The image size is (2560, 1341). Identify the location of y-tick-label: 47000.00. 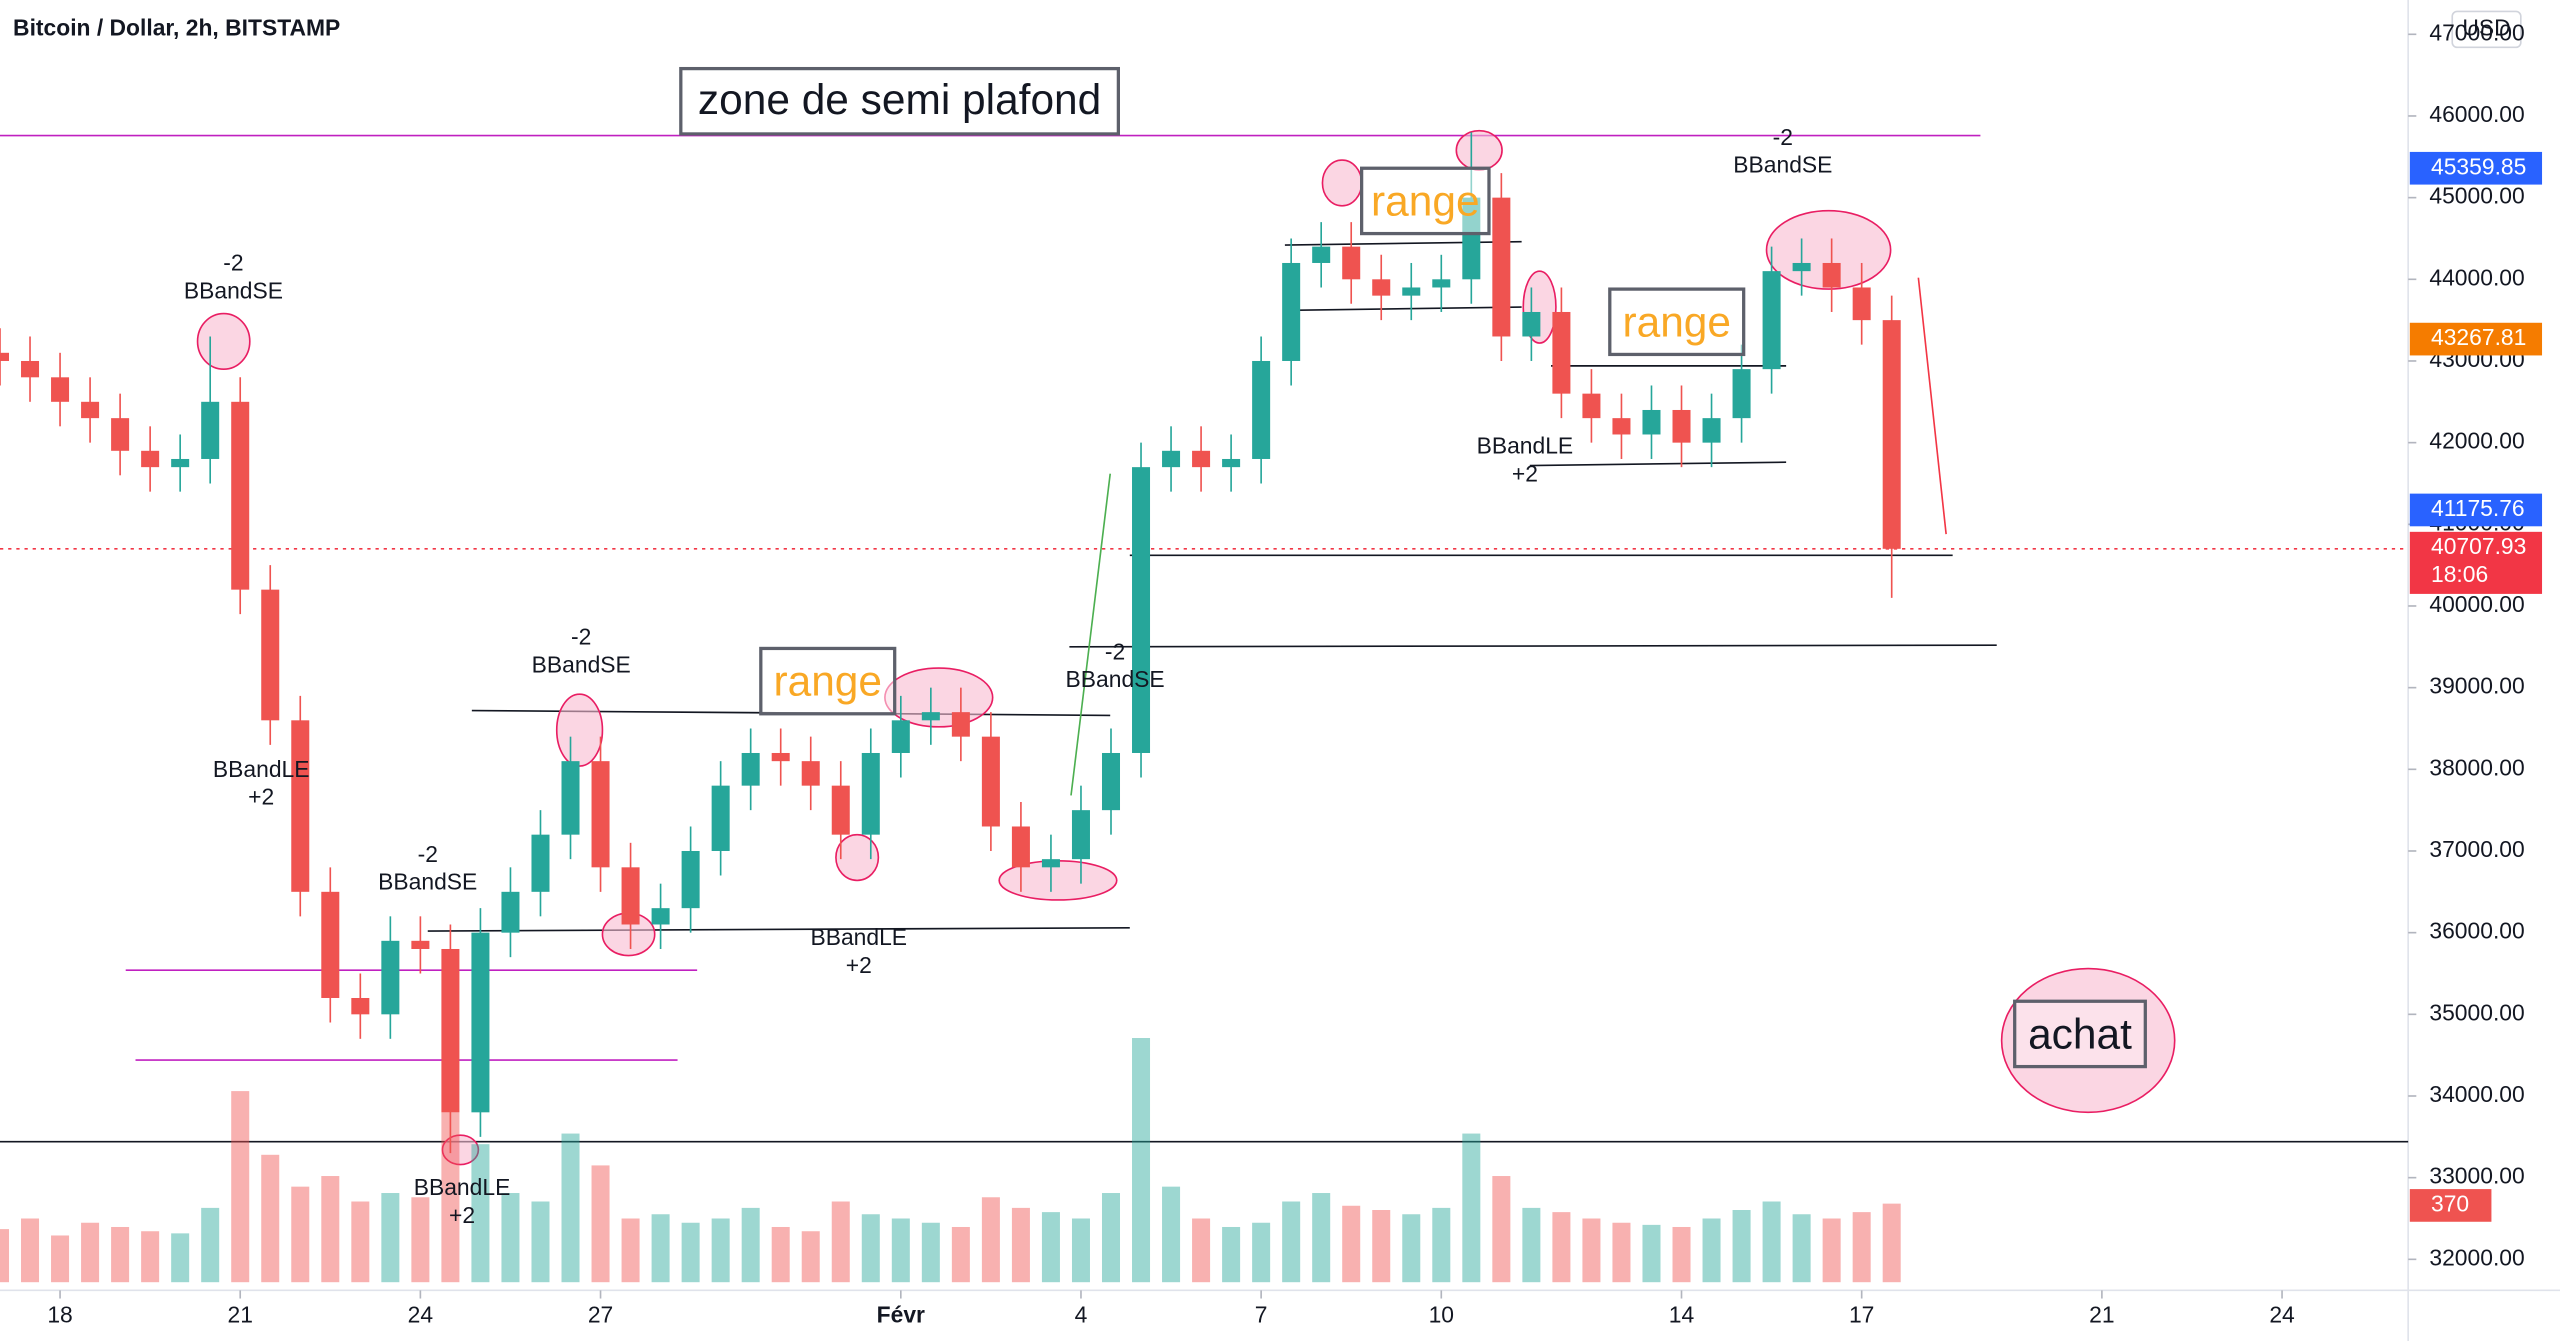
(2476, 32).